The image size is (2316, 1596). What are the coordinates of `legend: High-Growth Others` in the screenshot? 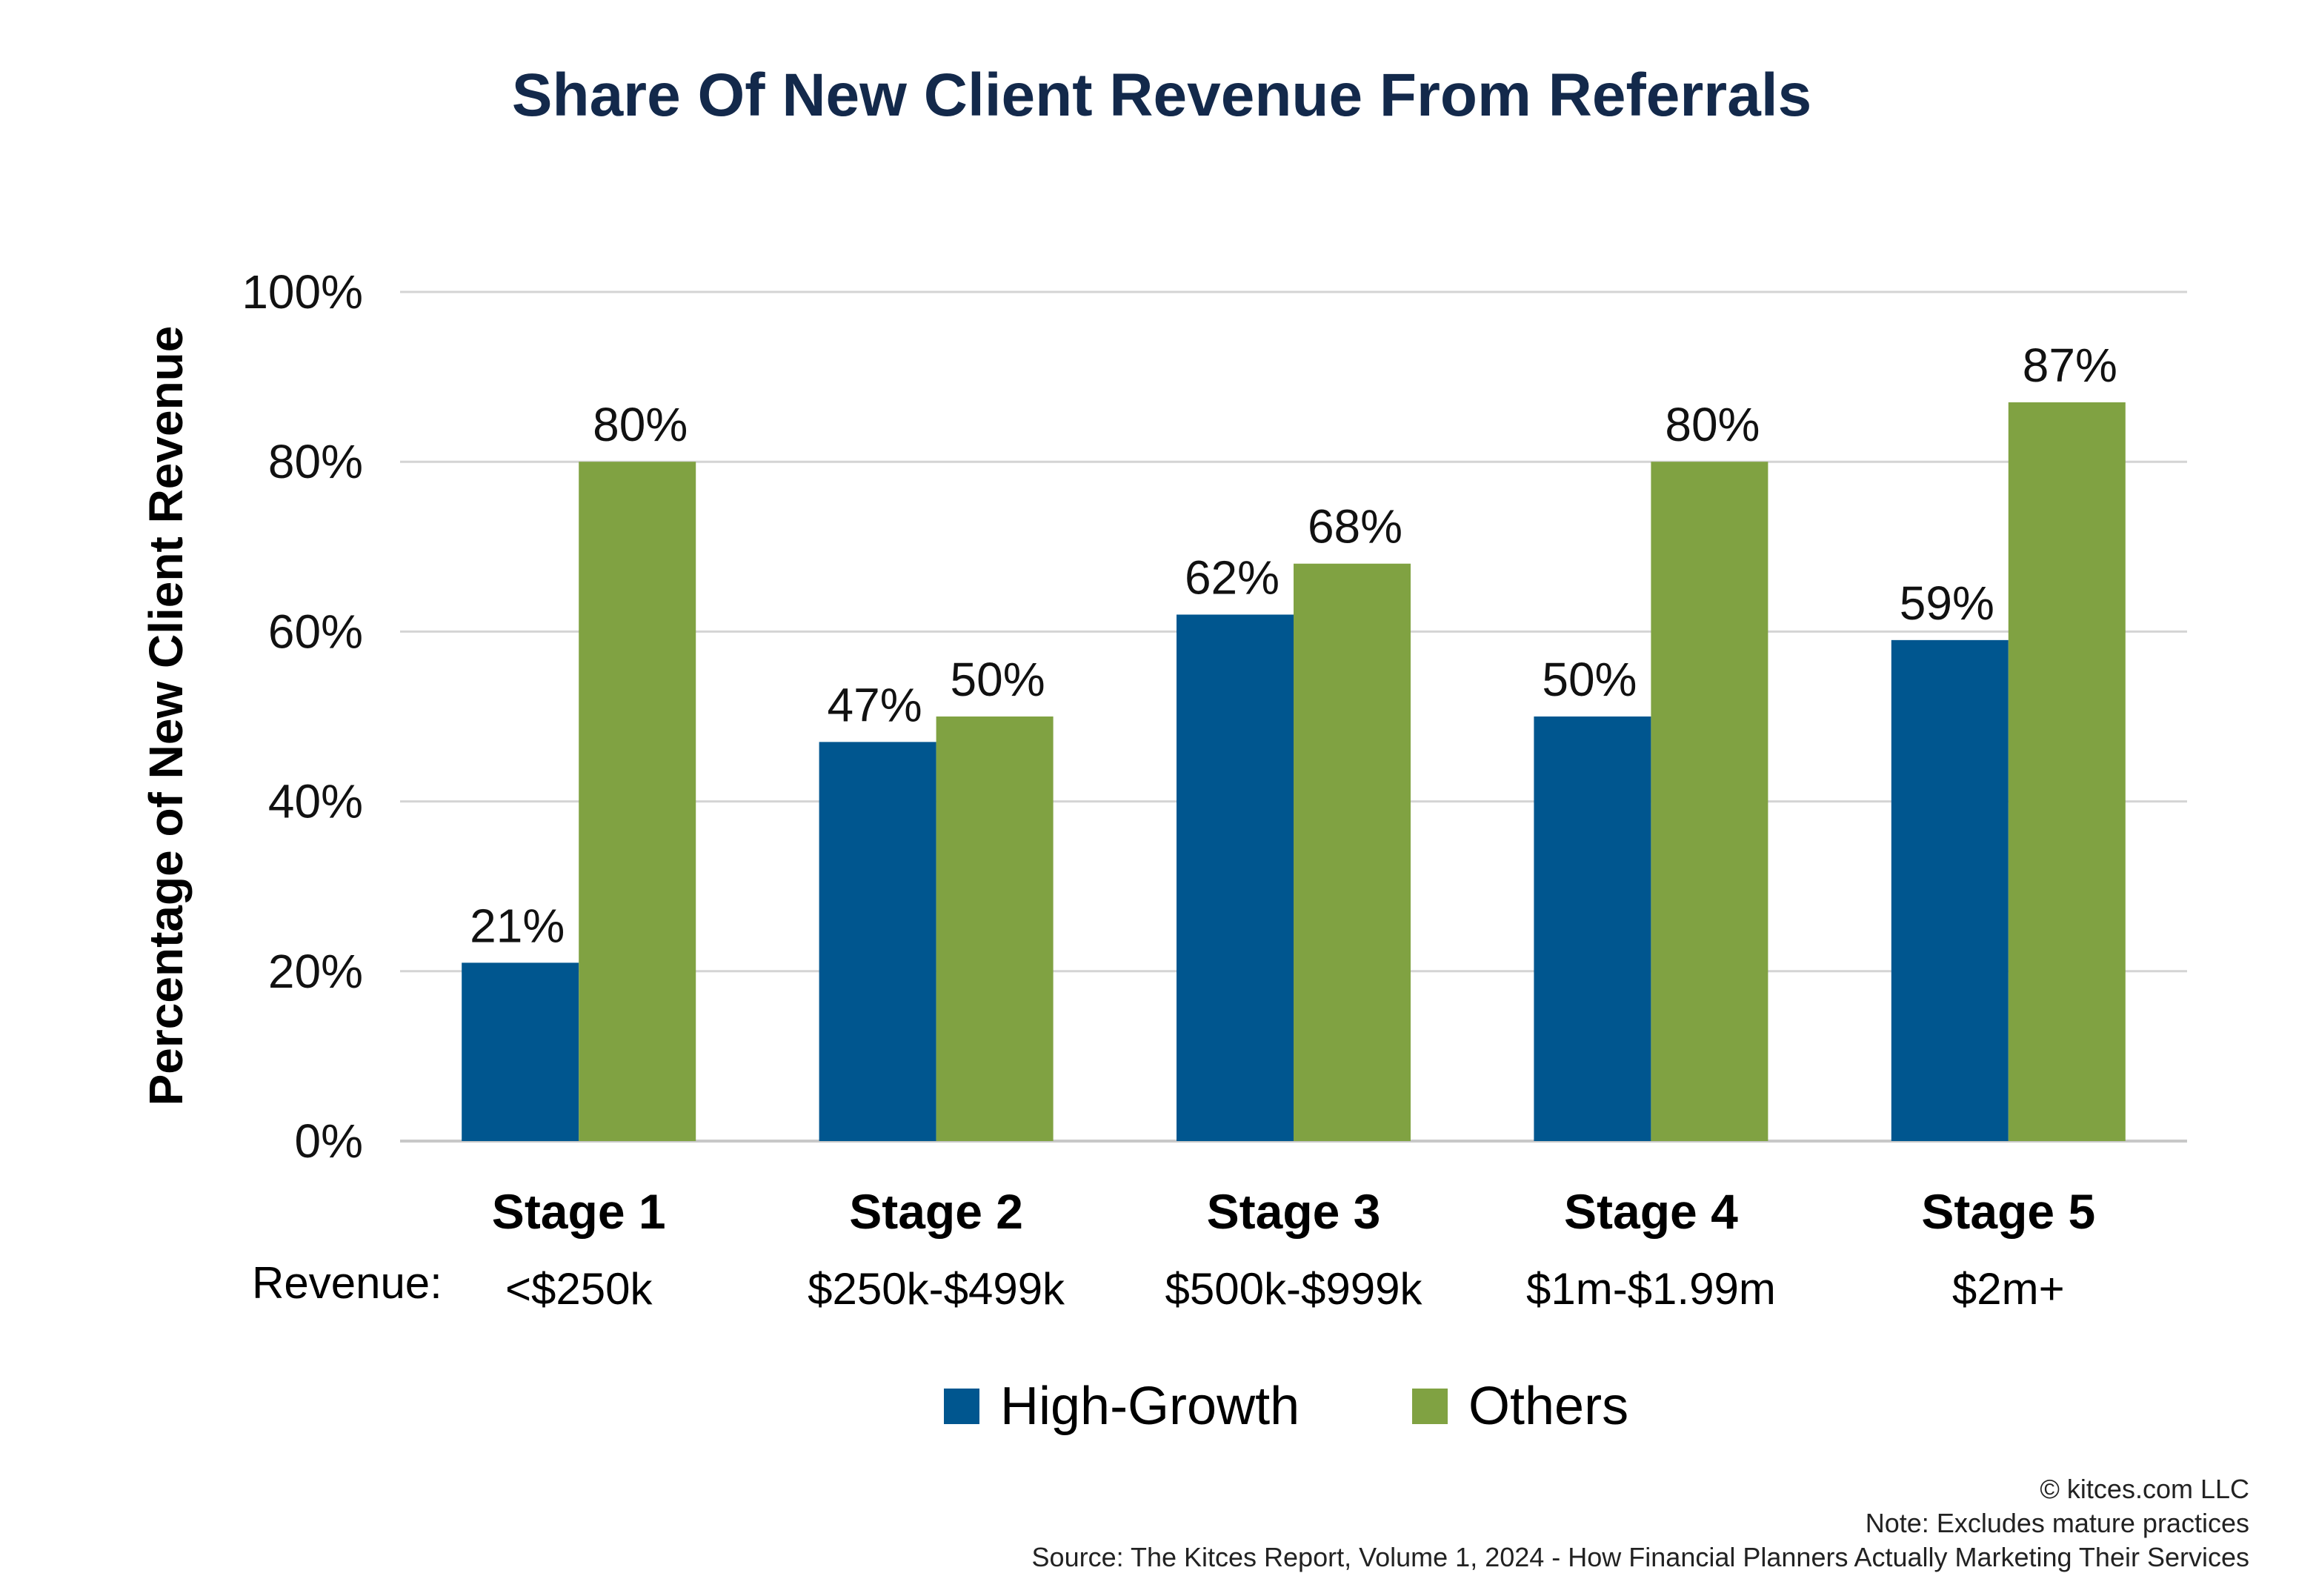 It's located at (1286, 1406).